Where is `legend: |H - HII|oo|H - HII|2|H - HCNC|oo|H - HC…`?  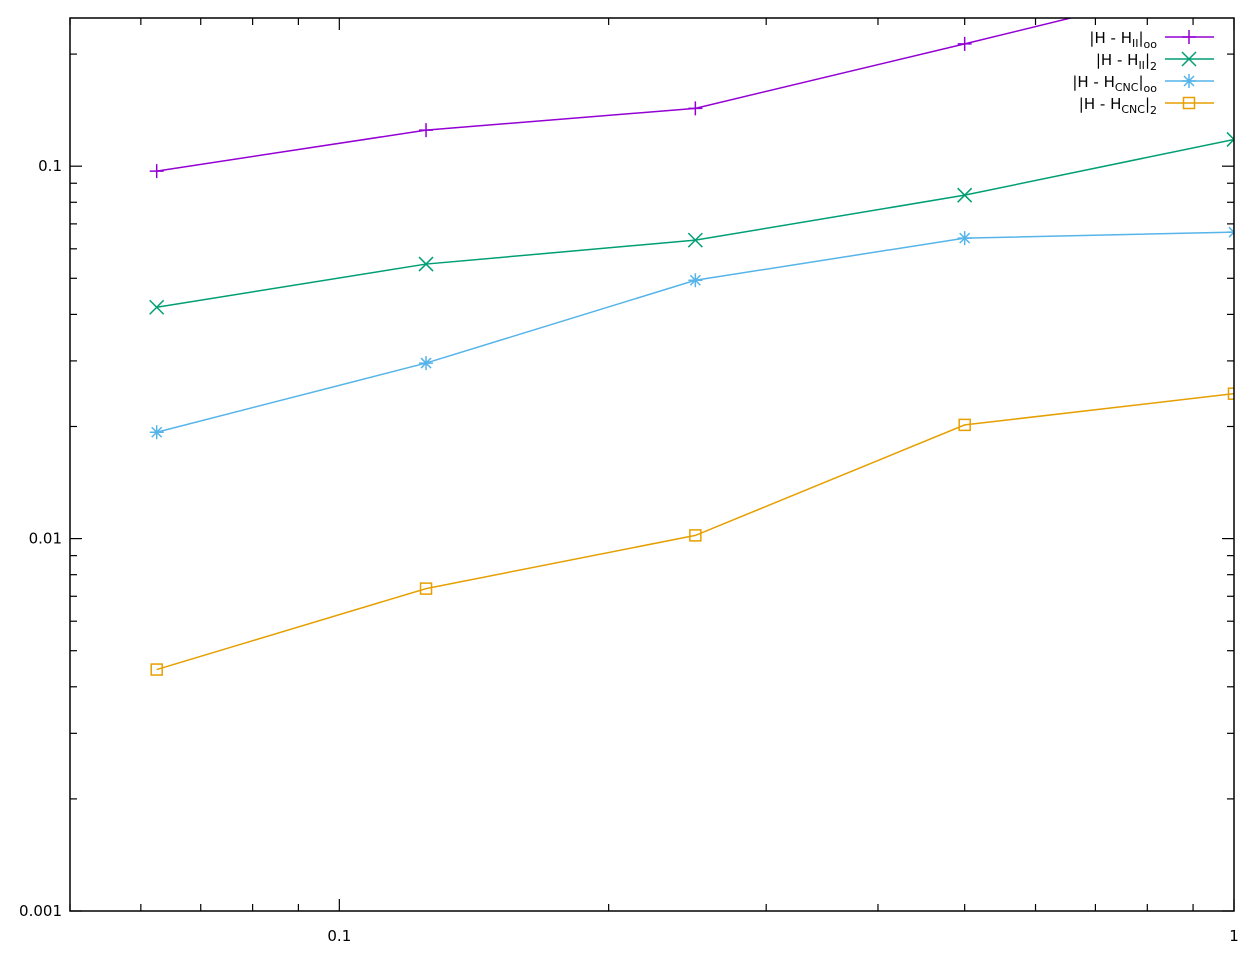 legend: |H - HII|oo|H - HII|2|H - HCNC|oo|H - HC… is located at coordinates (1143, 73).